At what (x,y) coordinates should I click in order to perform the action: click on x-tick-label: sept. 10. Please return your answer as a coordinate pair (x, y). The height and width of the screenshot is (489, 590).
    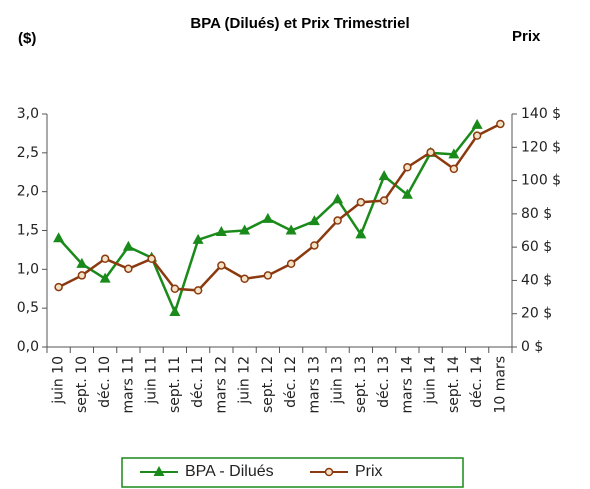
    Looking at the image, I should click on (82, 384).